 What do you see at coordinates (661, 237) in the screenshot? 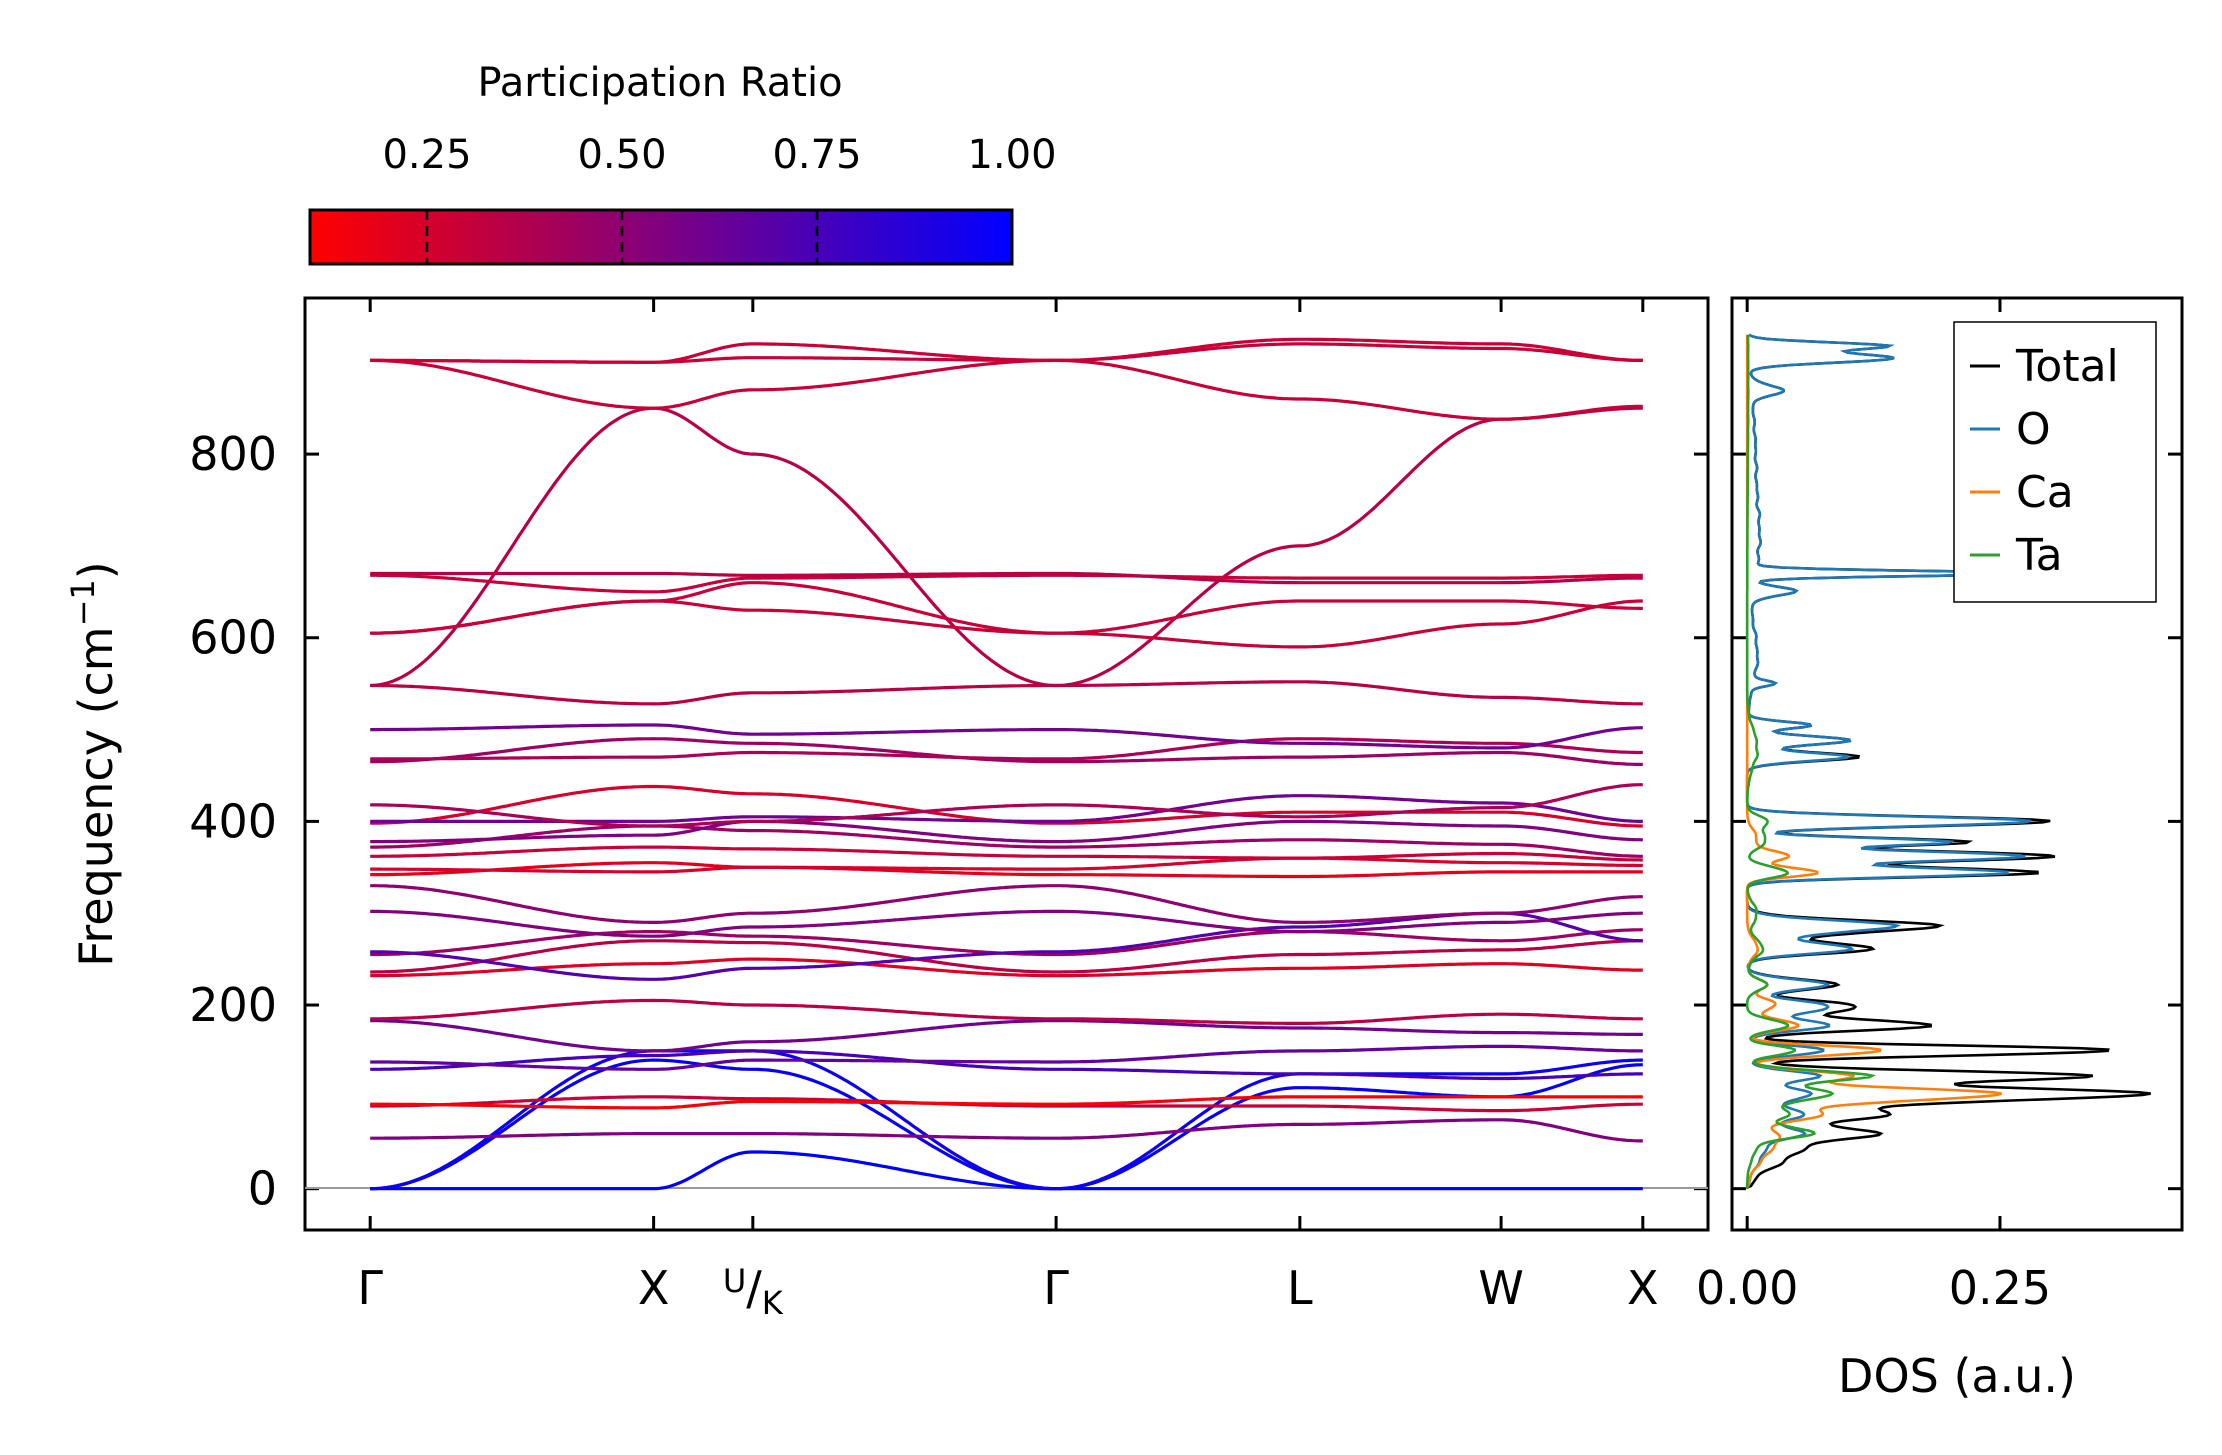
I see `colorbar-gradient` at bounding box center [661, 237].